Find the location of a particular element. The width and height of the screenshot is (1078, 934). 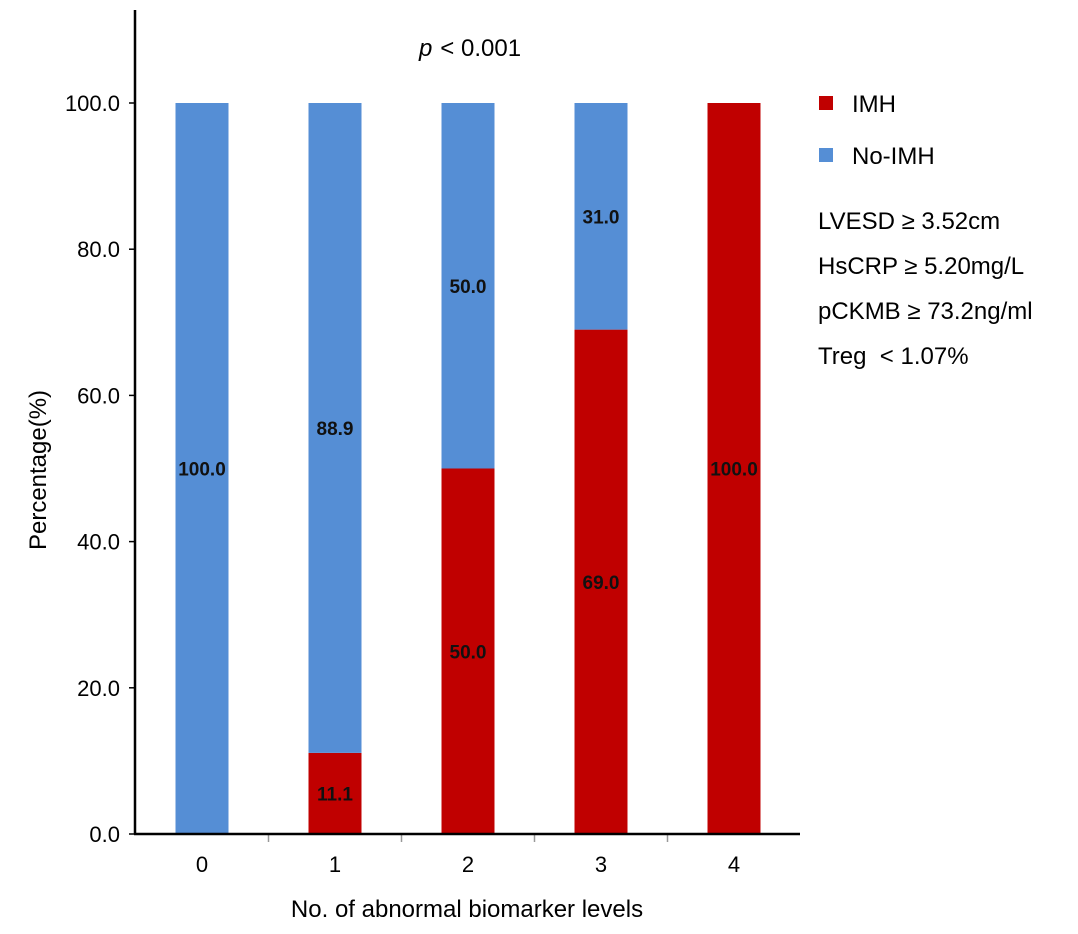

data-label: 31.0 is located at coordinates (601, 217).